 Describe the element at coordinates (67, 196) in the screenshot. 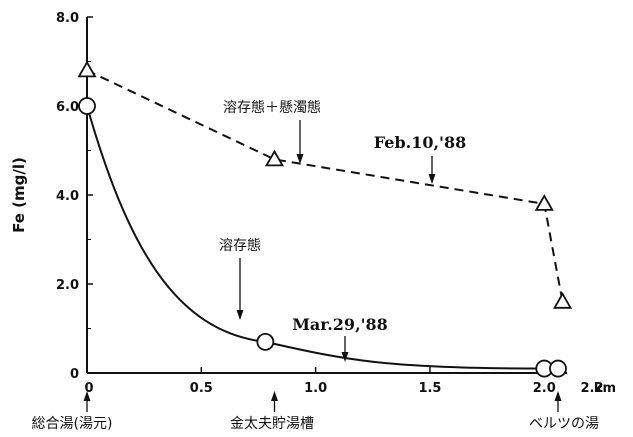

I see `y-tick-label: 4.0` at that location.